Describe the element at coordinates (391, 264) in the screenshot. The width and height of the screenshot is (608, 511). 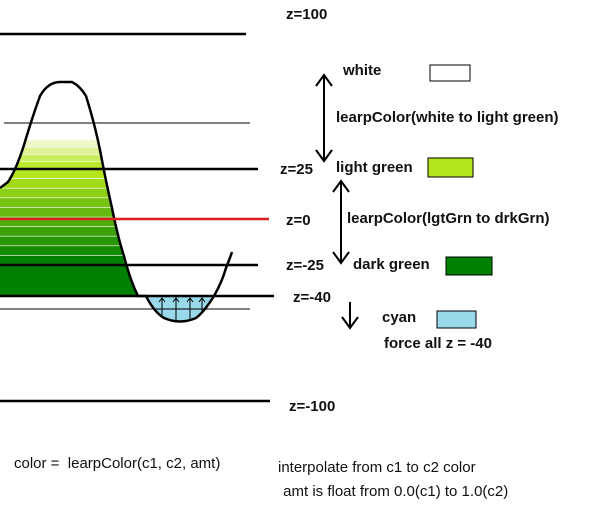
I see `legend-darkgreen-label: dark green` at that location.